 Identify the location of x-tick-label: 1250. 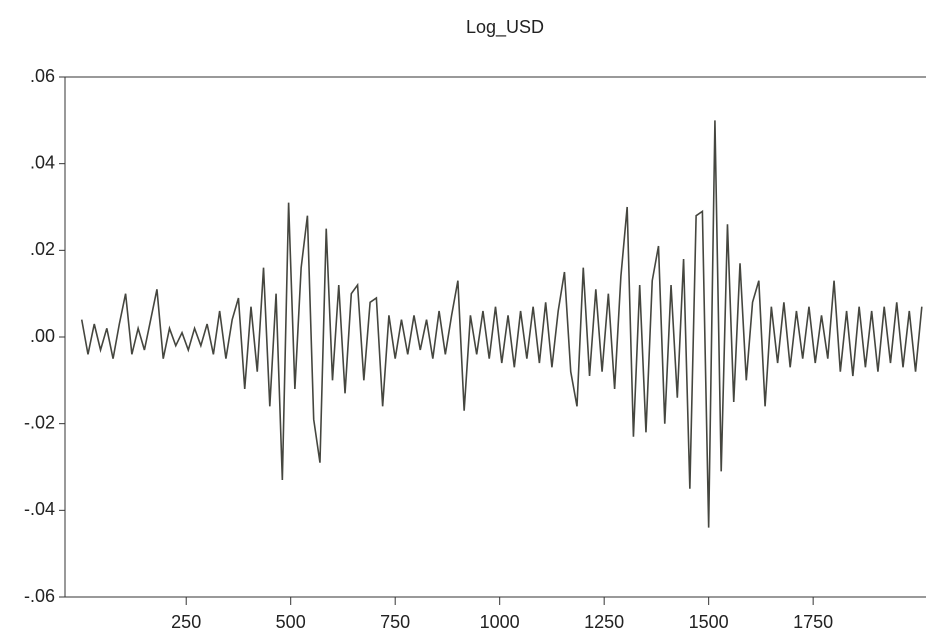
(604, 622).